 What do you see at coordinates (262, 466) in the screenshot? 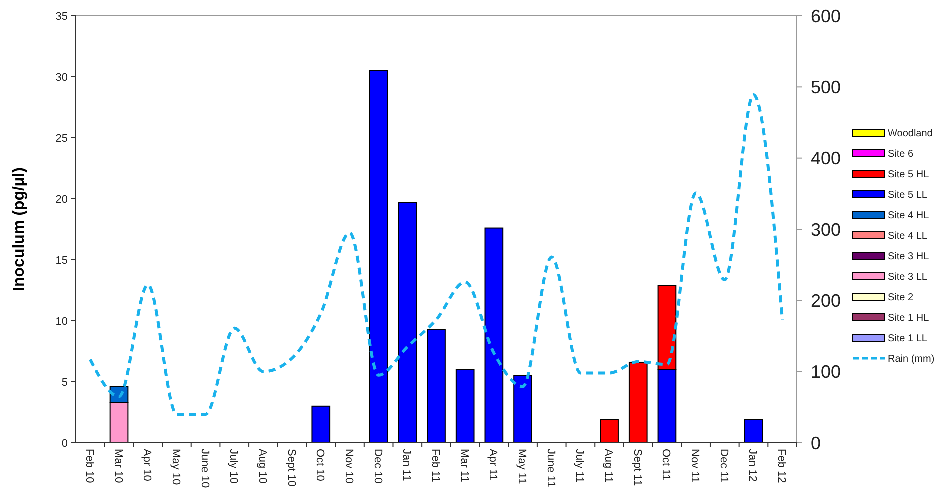
I see `x-tick-label: Aug 10` at bounding box center [262, 466].